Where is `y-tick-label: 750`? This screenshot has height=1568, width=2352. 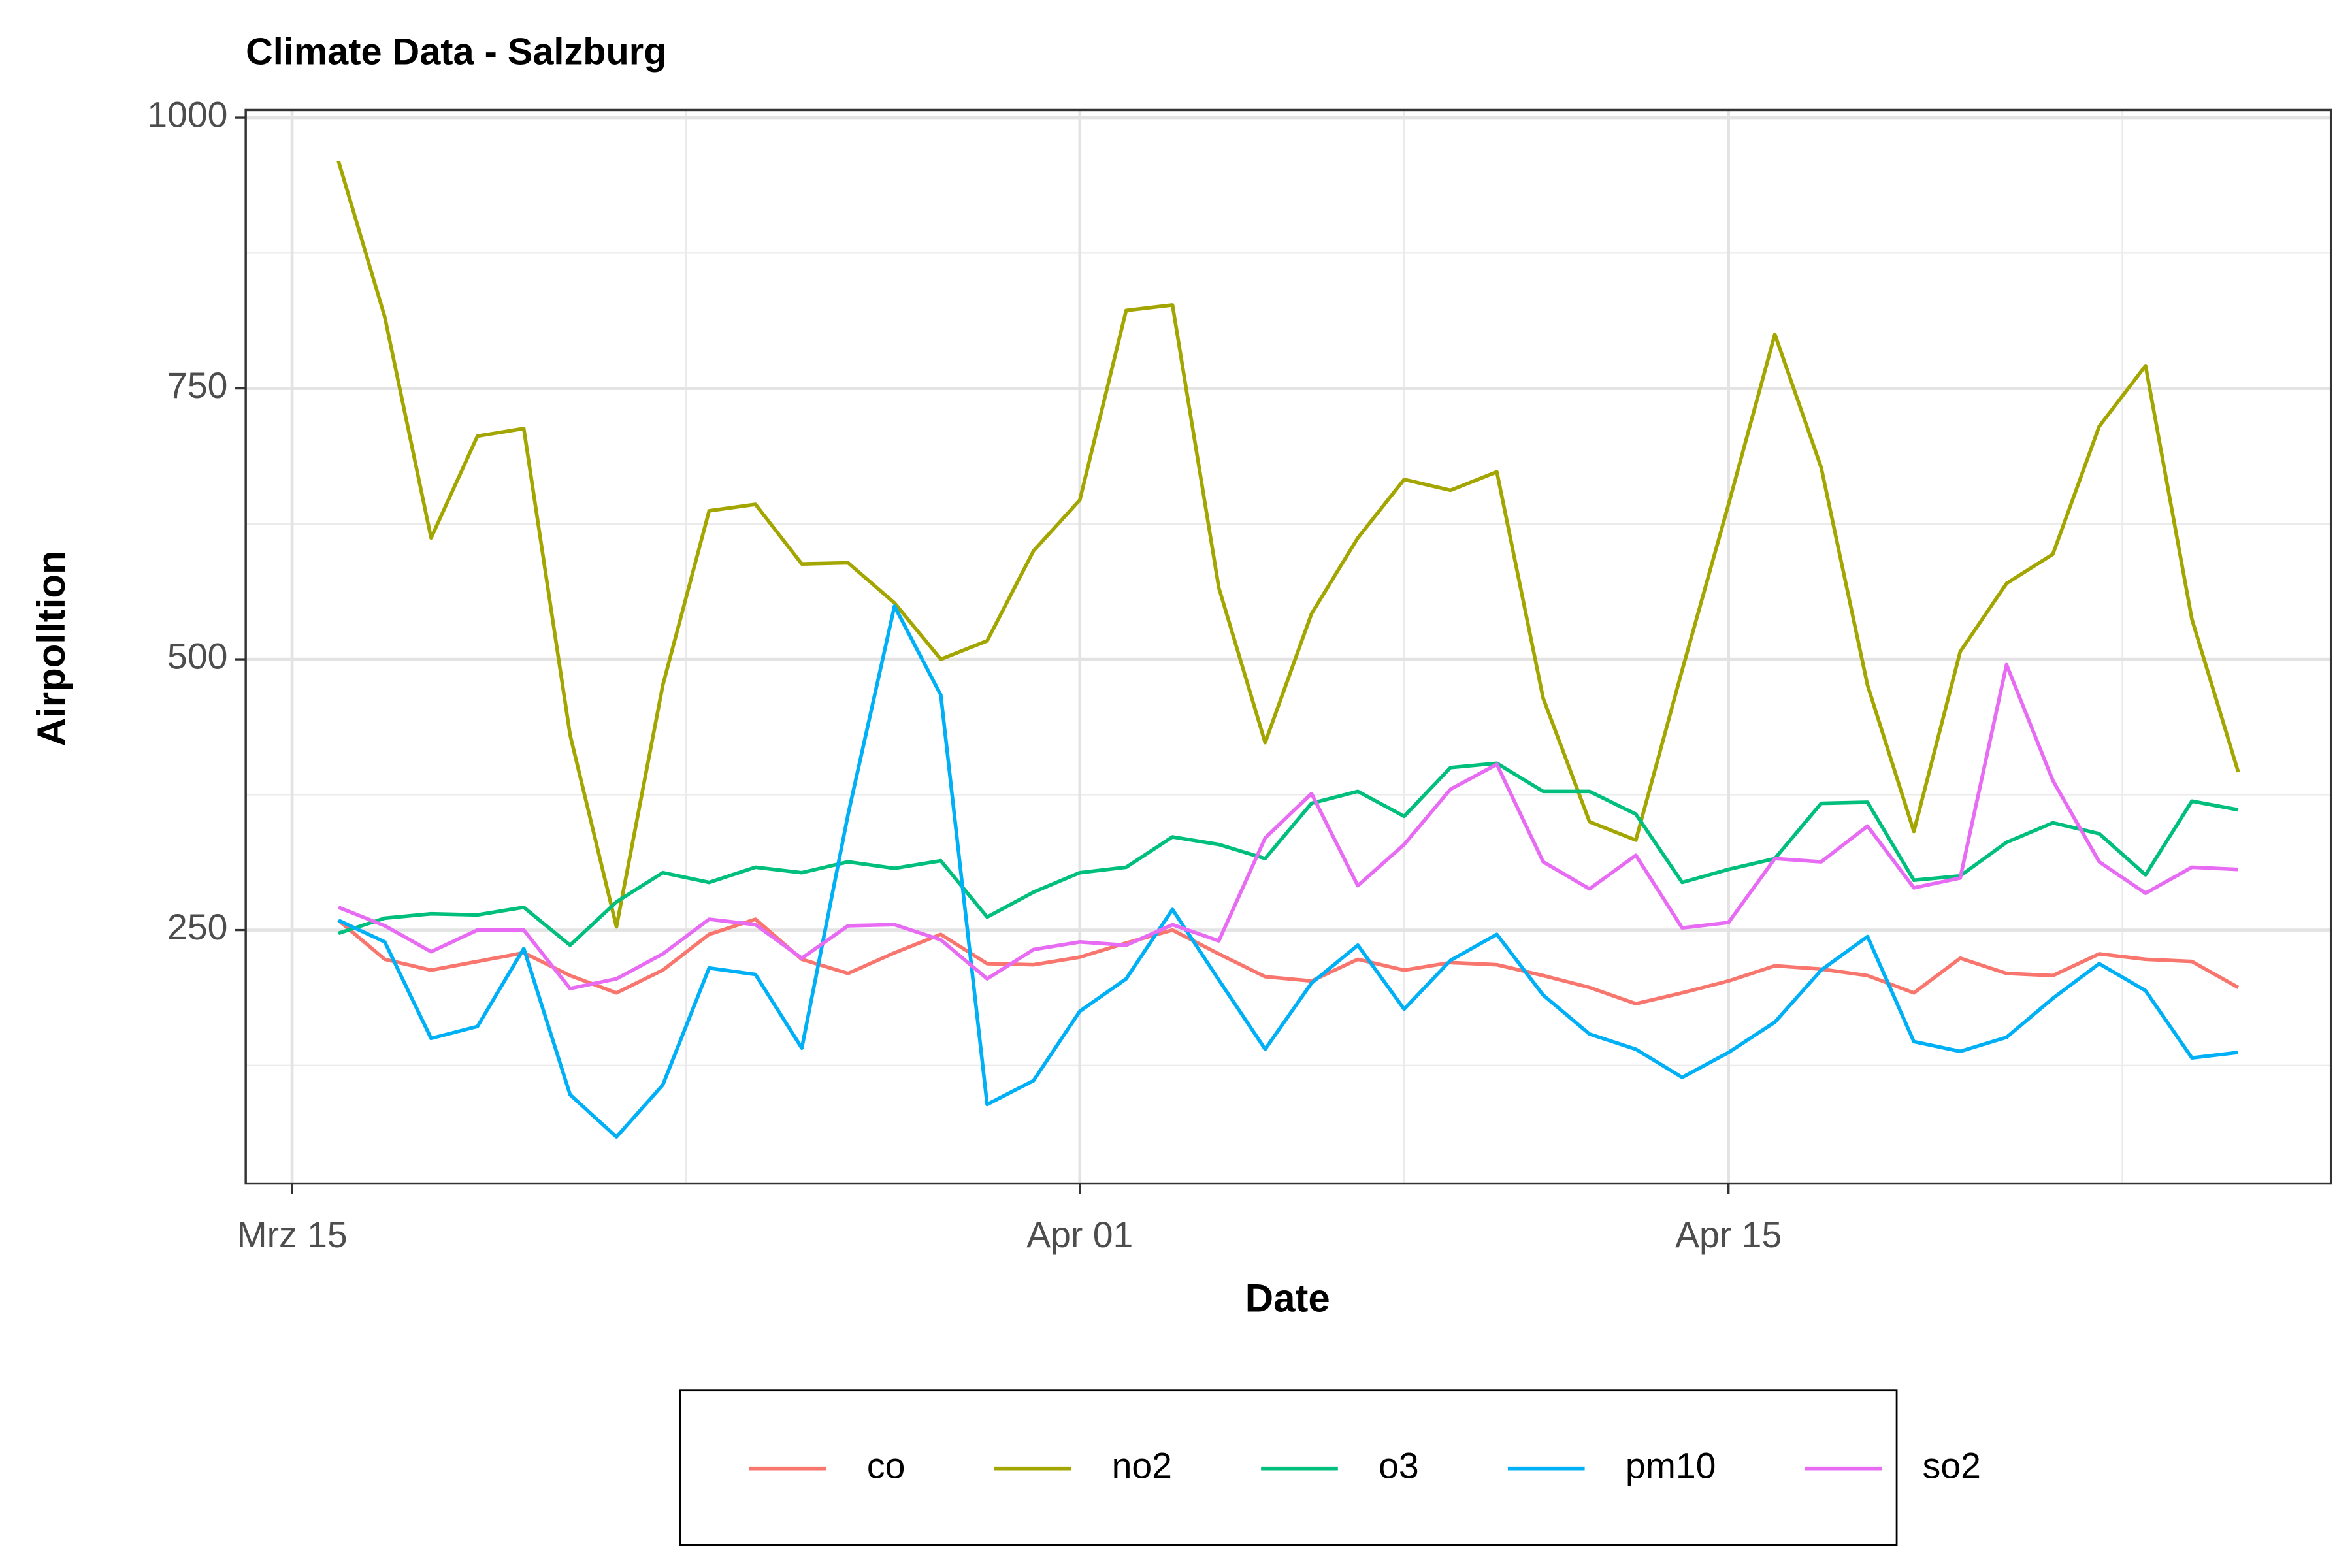 y-tick-label: 750 is located at coordinates (197, 385).